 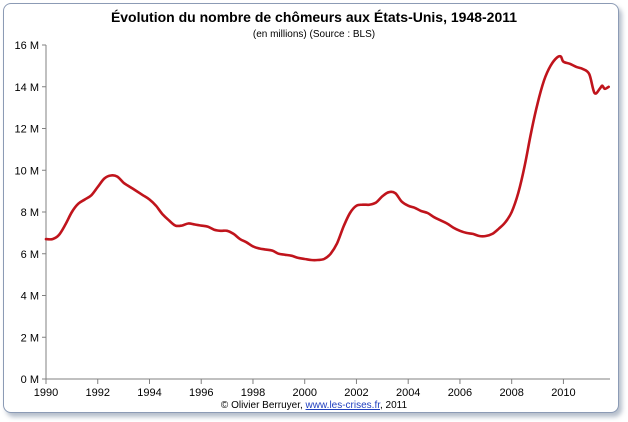 I want to click on x-tick-label: 1996, so click(x=201, y=393).